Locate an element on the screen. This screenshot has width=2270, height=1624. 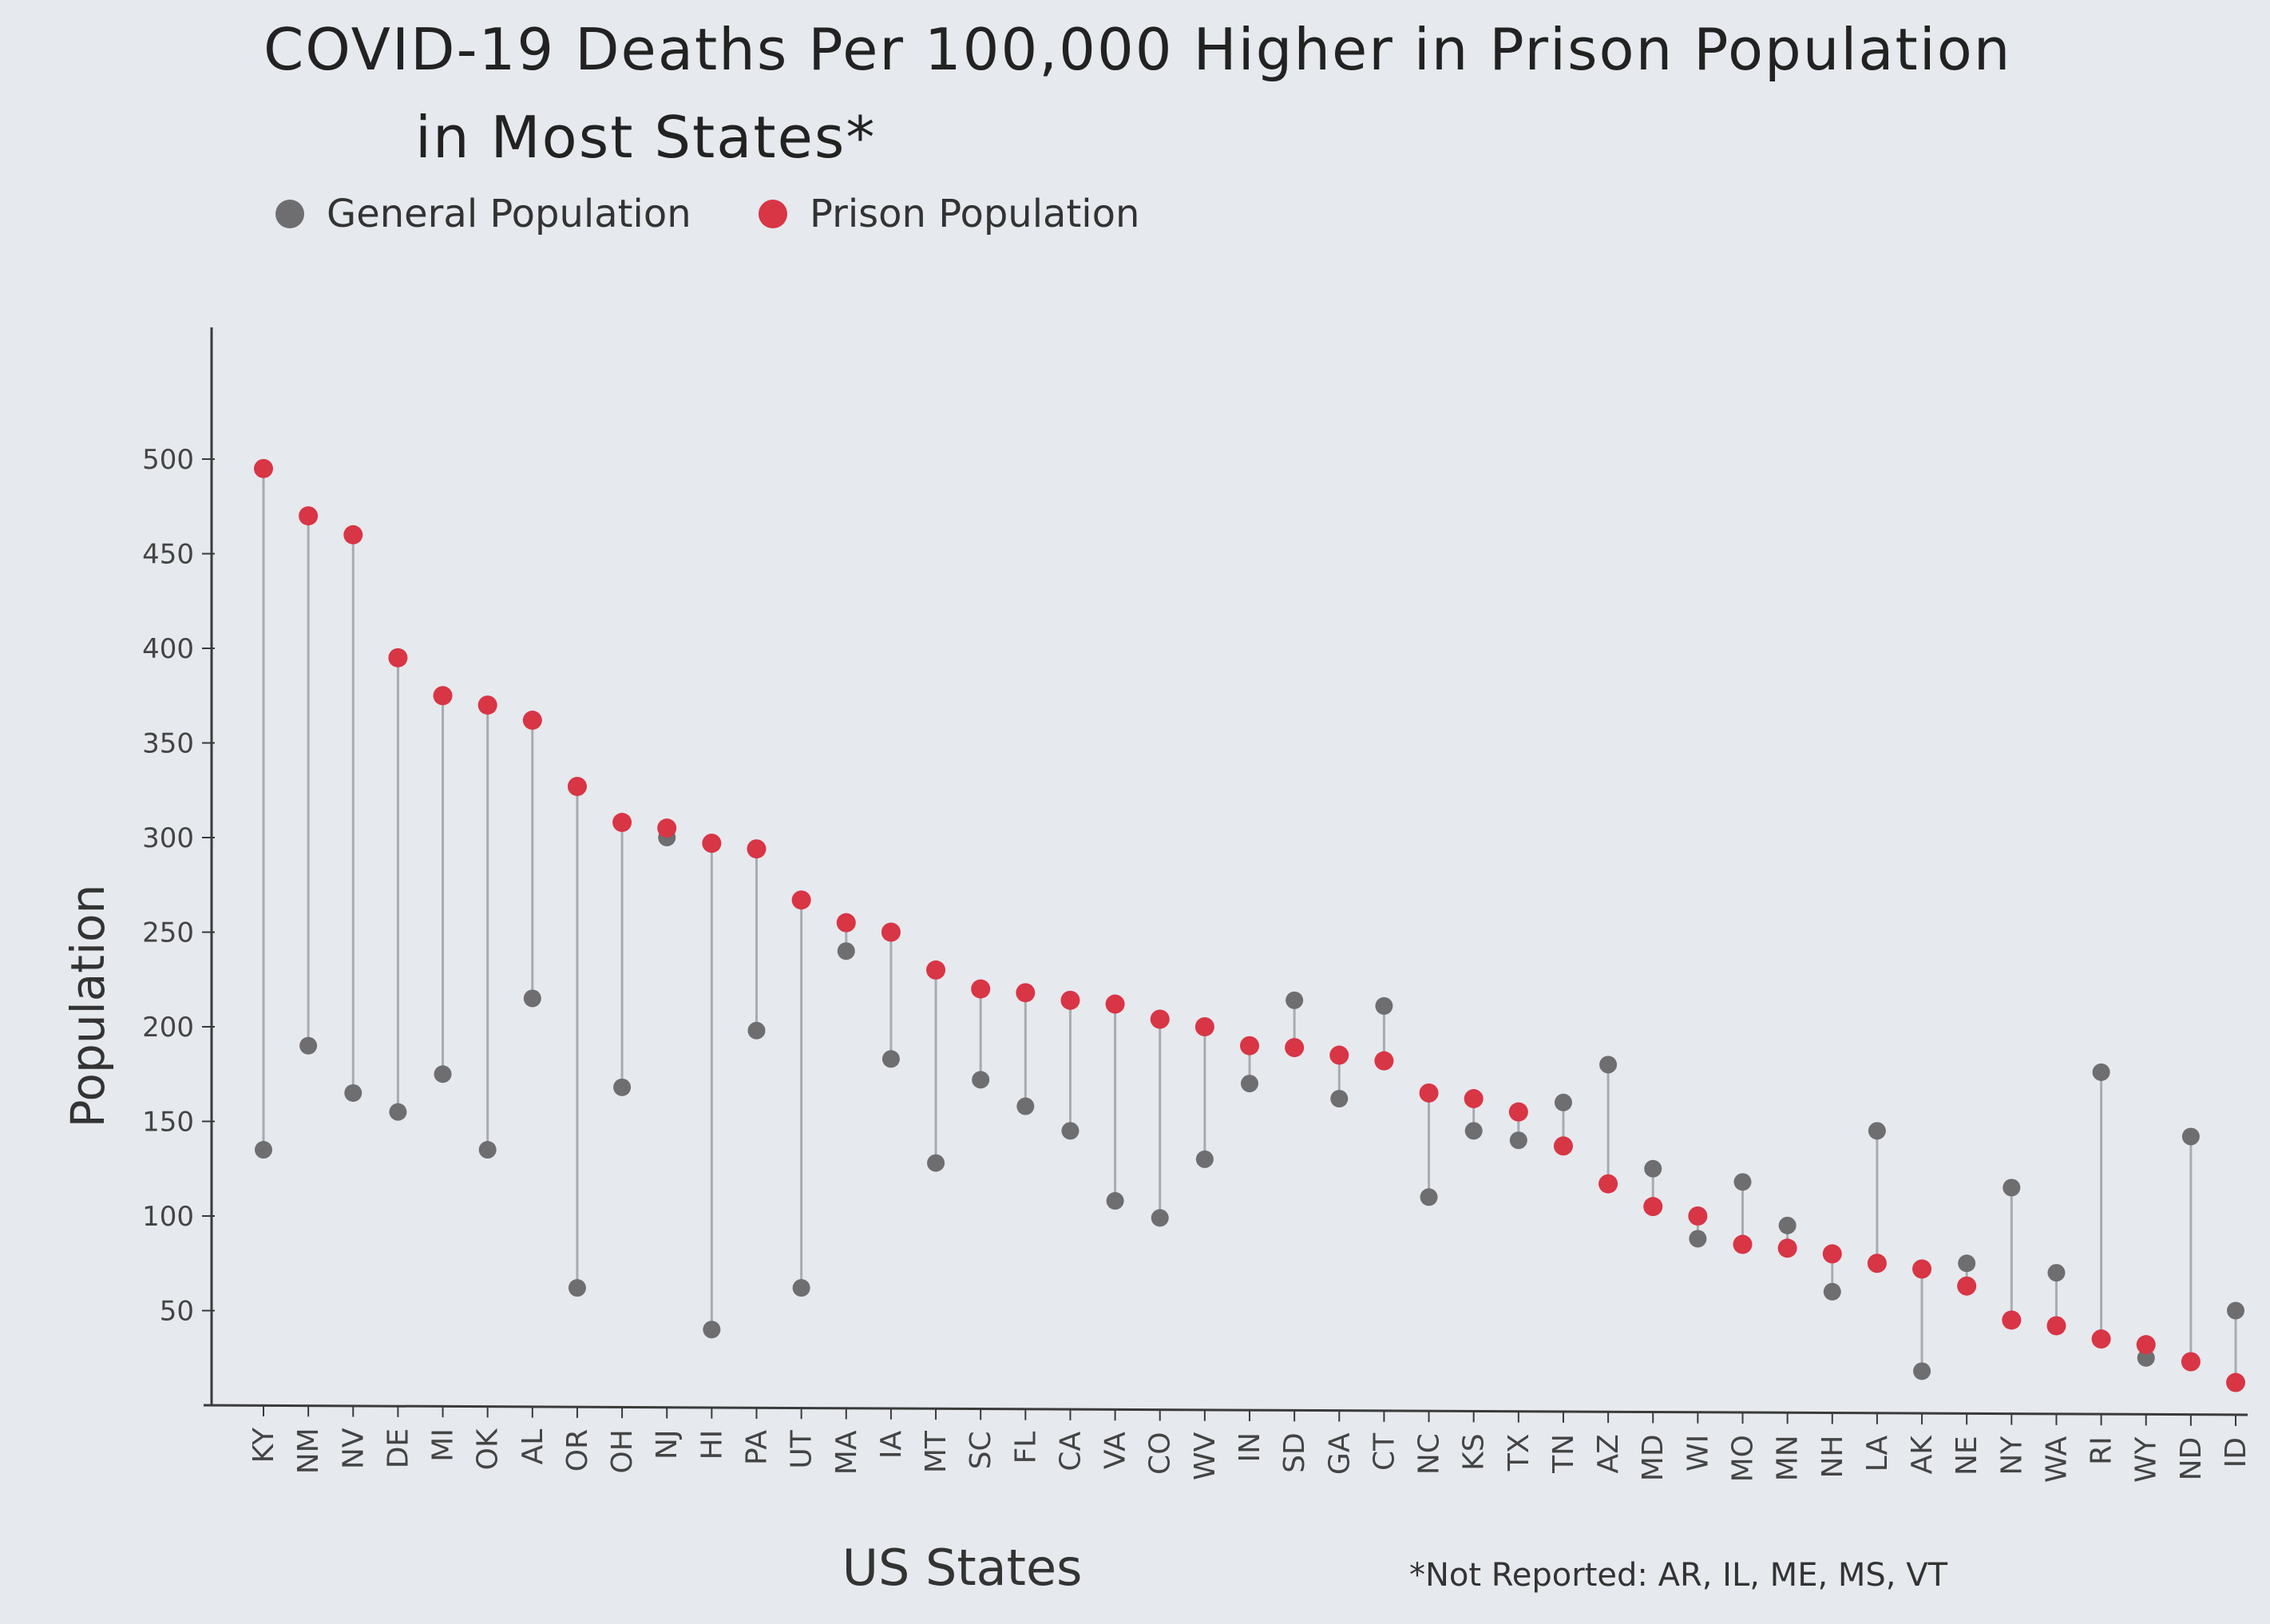
x-axis-line is located at coordinates (1225, 1410).